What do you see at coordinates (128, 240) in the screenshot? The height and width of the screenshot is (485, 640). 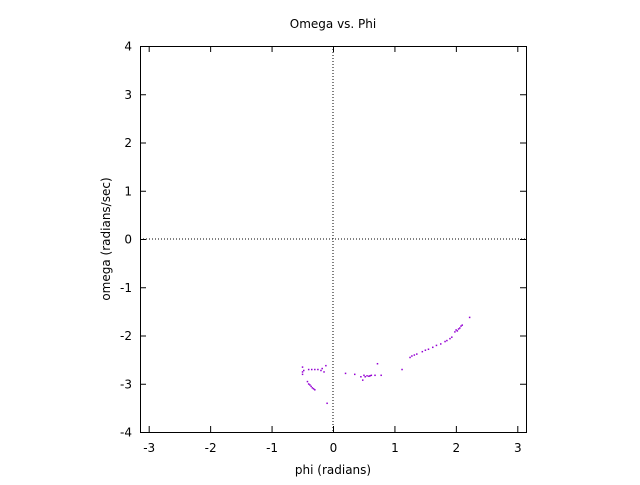 I see `y-tick-label: 0` at bounding box center [128, 240].